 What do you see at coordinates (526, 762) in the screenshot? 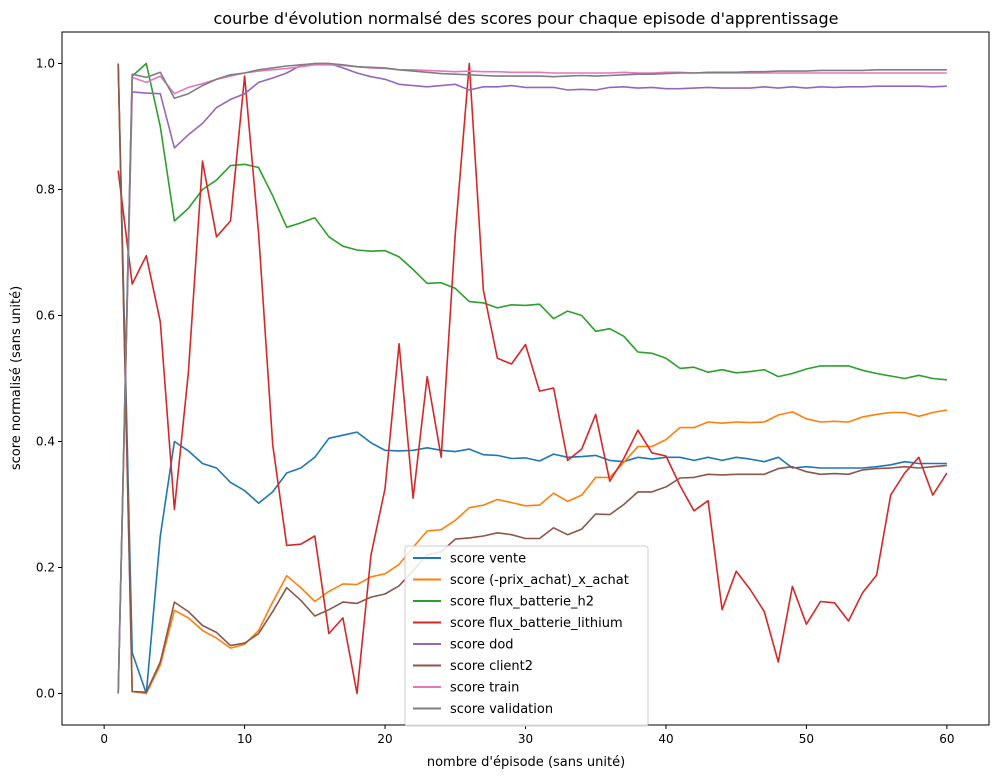
I see `x-axis-label: nombre d'épisode (sans unité)` at bounding box center [526, 762].